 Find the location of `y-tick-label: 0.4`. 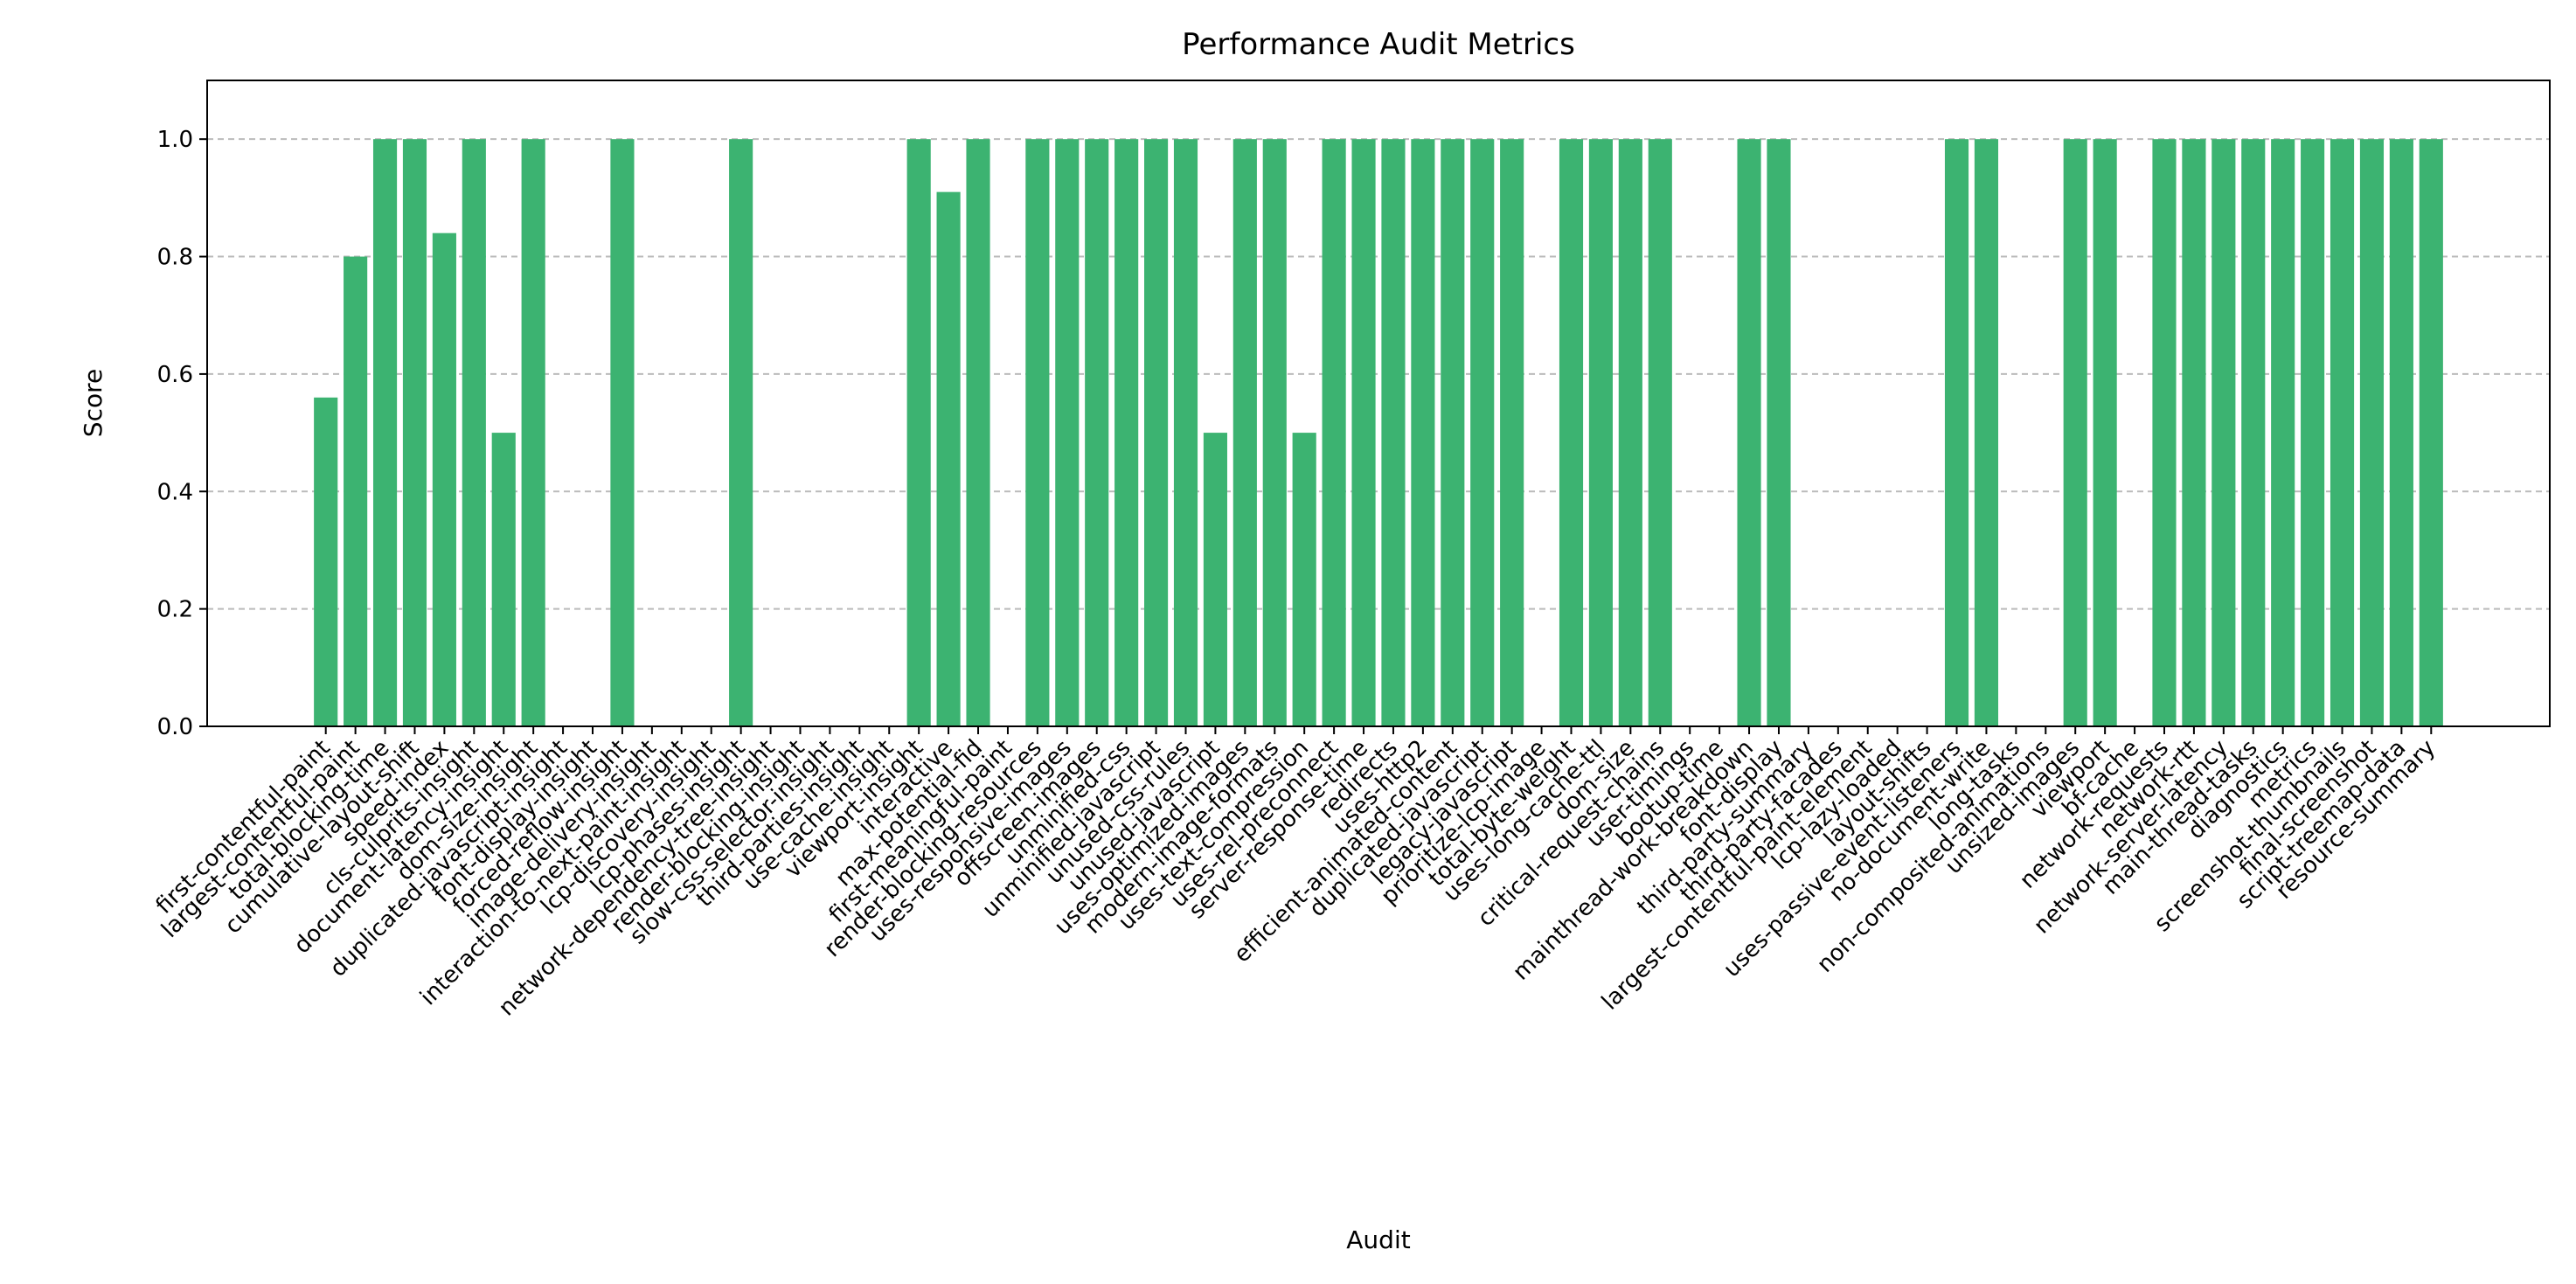

y-tick-label: 0.4 is located at coordinates (175, 492).